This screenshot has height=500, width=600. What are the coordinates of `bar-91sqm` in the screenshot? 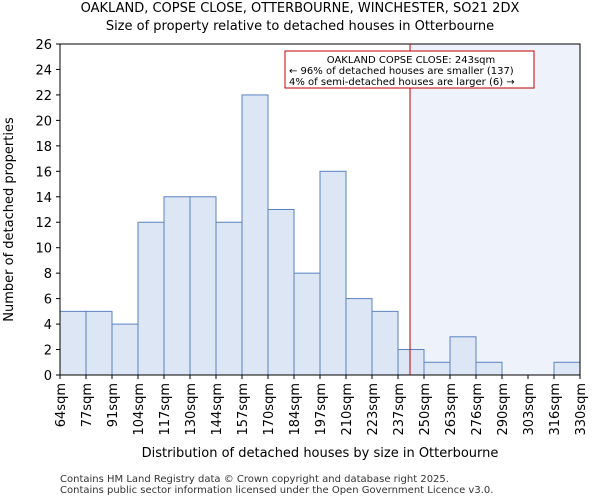 It's located at (125, 349).